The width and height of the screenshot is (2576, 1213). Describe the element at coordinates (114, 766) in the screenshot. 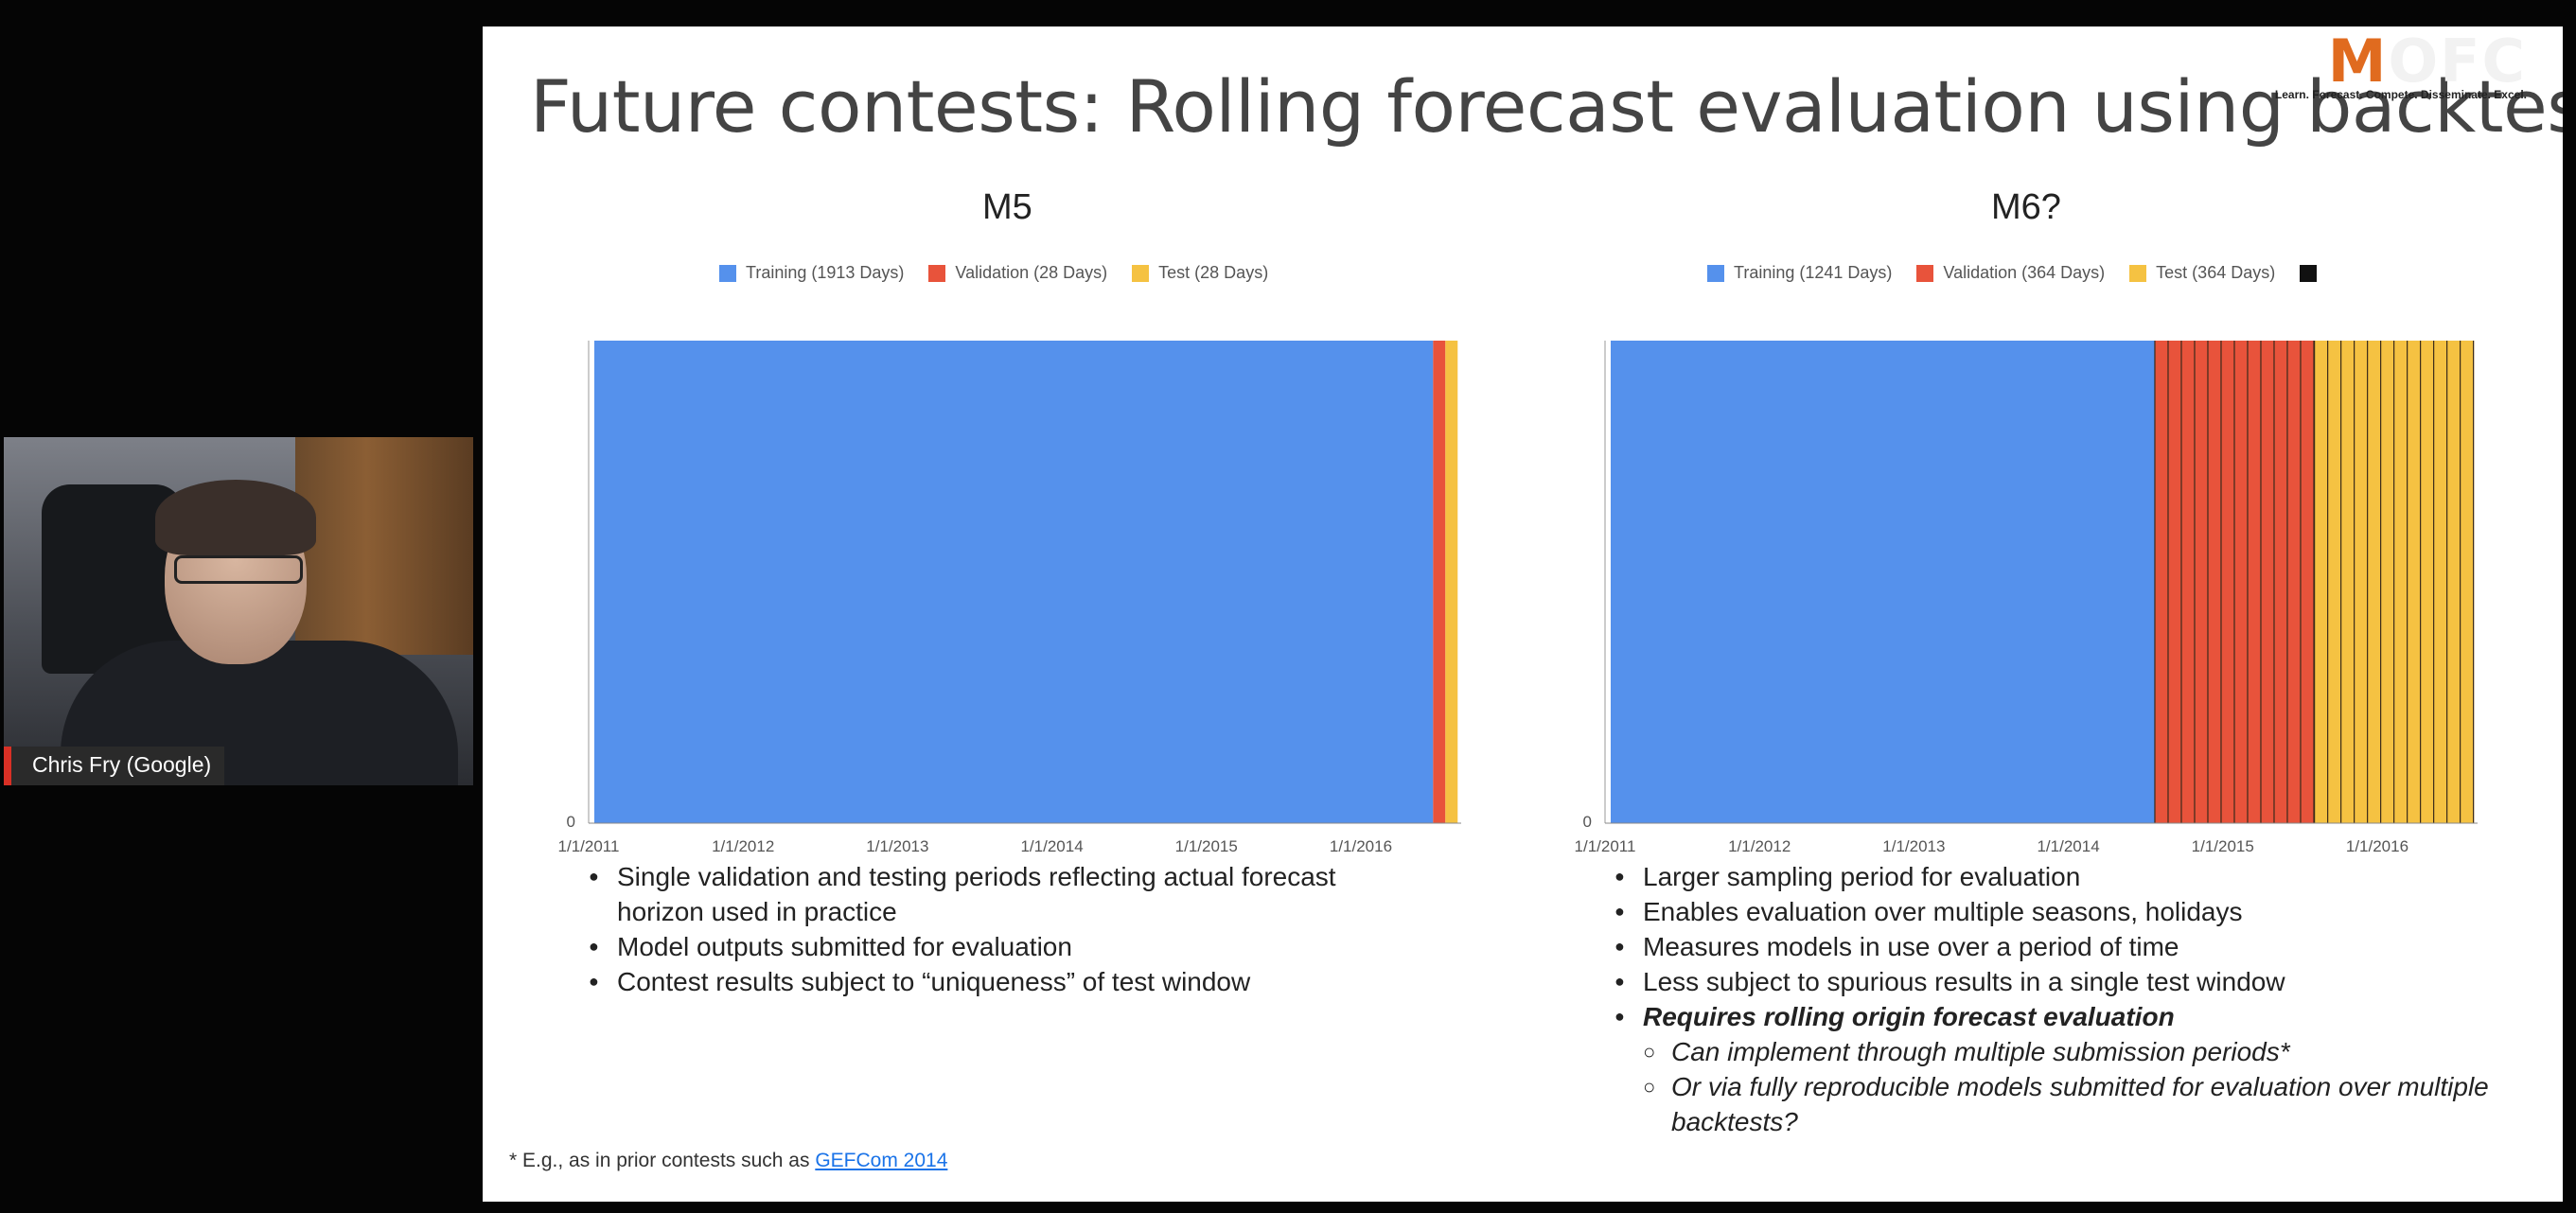

I see `participant-name-tag: Chris Fry (Google)` at that location.